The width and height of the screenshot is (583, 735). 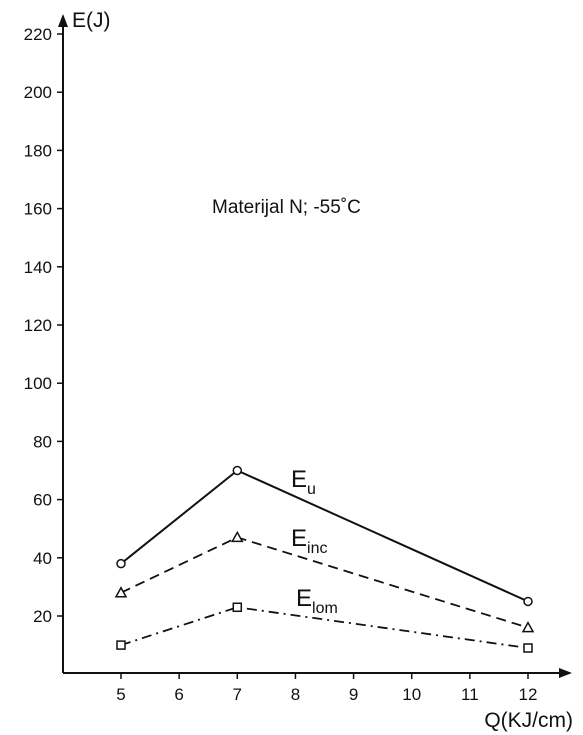 I want to click on x-tick-label: 6, so click(x=178, y=694).